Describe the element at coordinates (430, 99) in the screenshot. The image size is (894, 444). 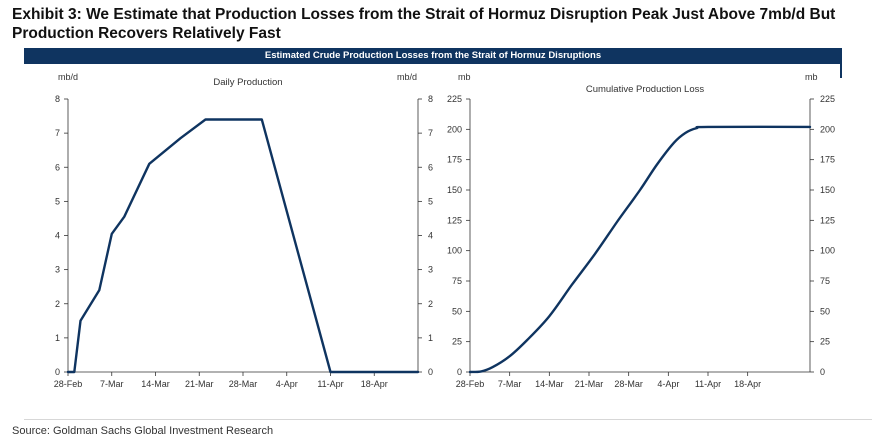
I see `chart1-ytick-label-right: 8` at that location.